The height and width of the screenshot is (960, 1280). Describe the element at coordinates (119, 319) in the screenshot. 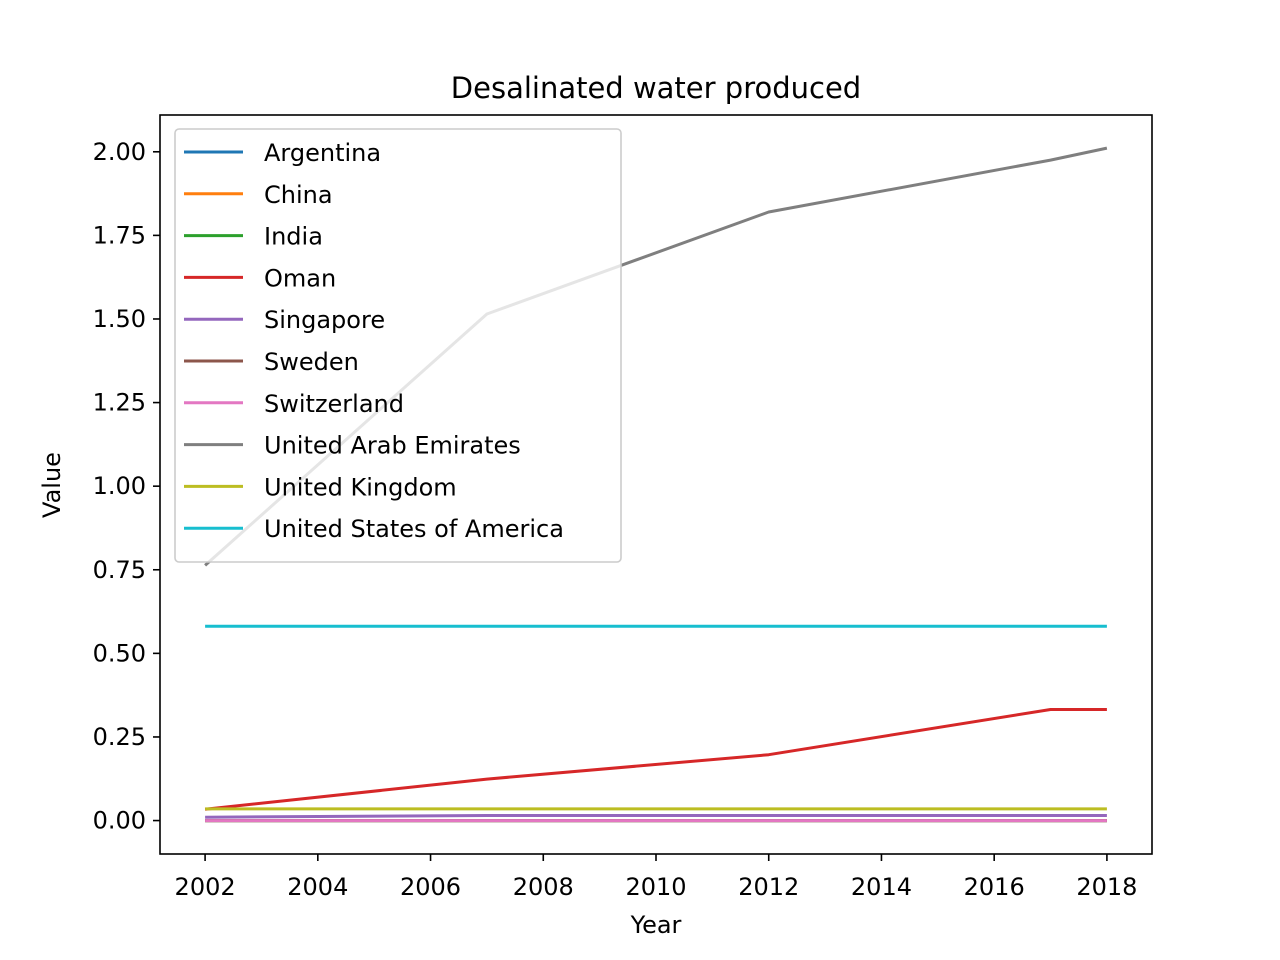

I see `y-tick-label: 1.50` at that location.